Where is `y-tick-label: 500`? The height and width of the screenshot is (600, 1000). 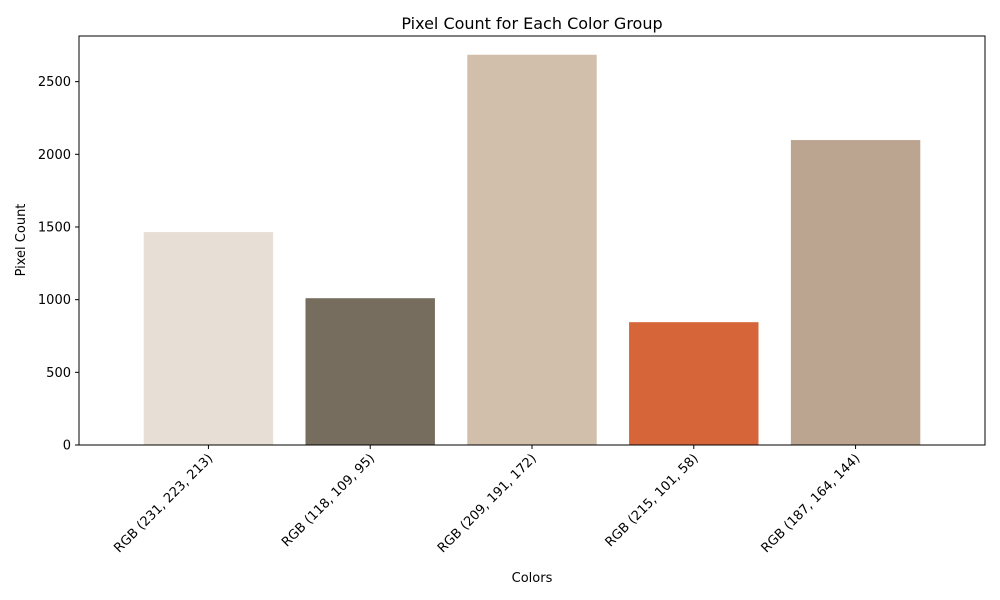 y-tick-label: 500 is located at coordinates (58, 373).